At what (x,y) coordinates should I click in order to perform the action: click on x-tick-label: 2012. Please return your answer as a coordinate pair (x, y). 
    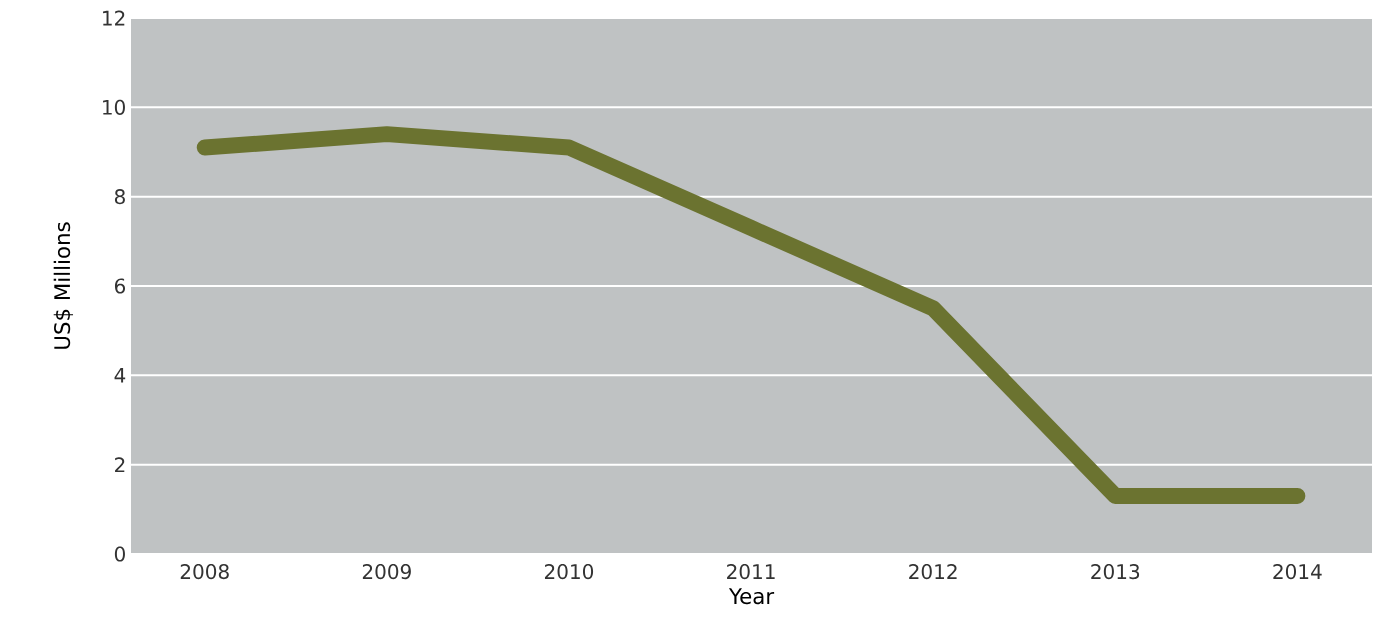
    Looking at the image, I should click on (933, 572).